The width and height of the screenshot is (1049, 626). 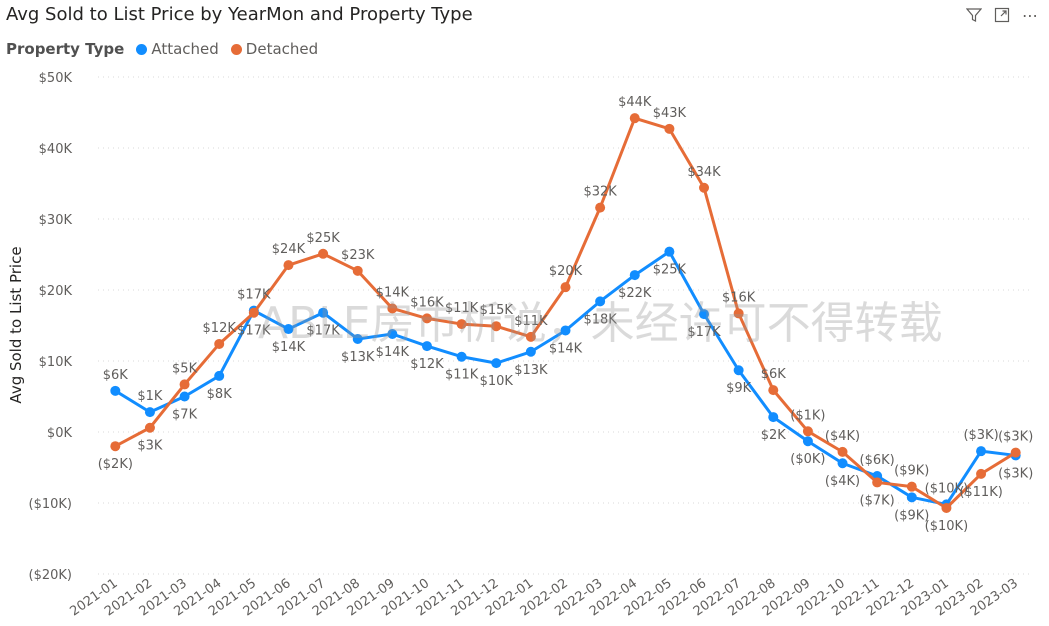 I want to click on visual-header-toolbar: ⋯, so click(x=1002, y=15).